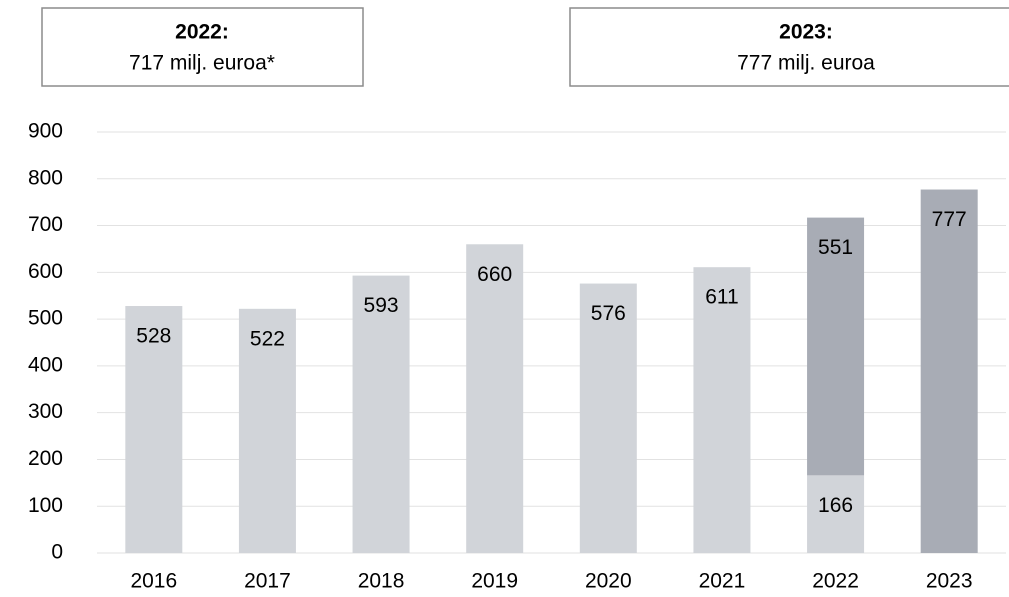  What do you see at coordinates (608, 581) in the screenshot?
I see `x-tick-label: 2020` at bounding box center [608, 581].